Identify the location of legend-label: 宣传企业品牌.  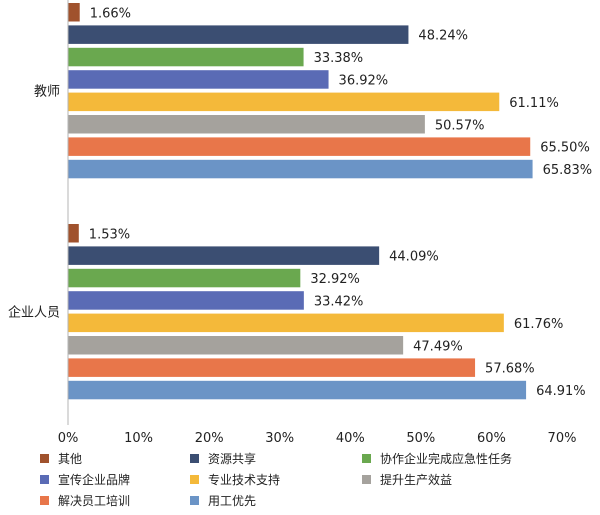
(94, 480).